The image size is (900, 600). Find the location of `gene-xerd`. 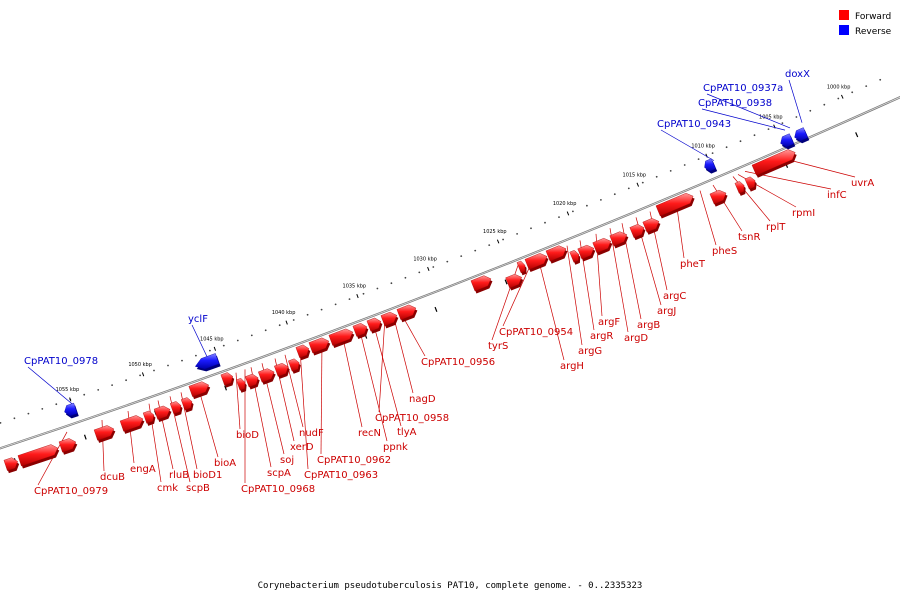

gene-xerd is located at coordinates (252, 381).